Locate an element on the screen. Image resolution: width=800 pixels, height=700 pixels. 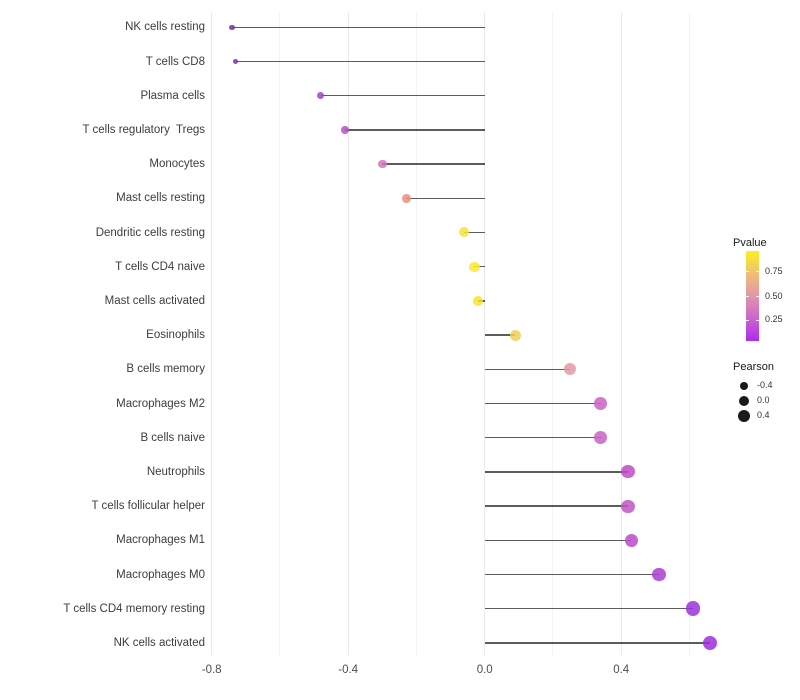
category-label: Plasma cells is located at coordinates (172, 95).